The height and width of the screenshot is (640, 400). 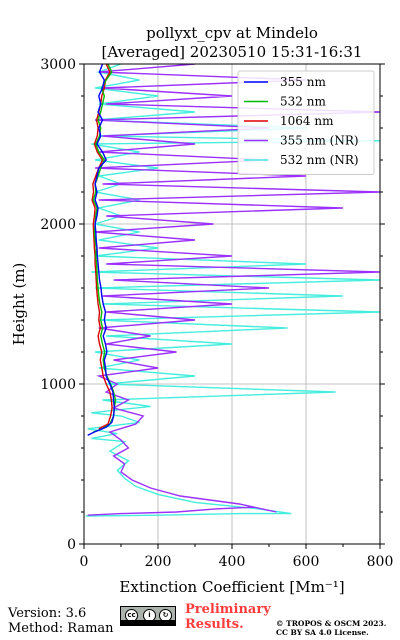 What do you see at coordinates (306, 562) in the screenshot?
I see `x-tick-label: 600` at bounding box center [306, 562].